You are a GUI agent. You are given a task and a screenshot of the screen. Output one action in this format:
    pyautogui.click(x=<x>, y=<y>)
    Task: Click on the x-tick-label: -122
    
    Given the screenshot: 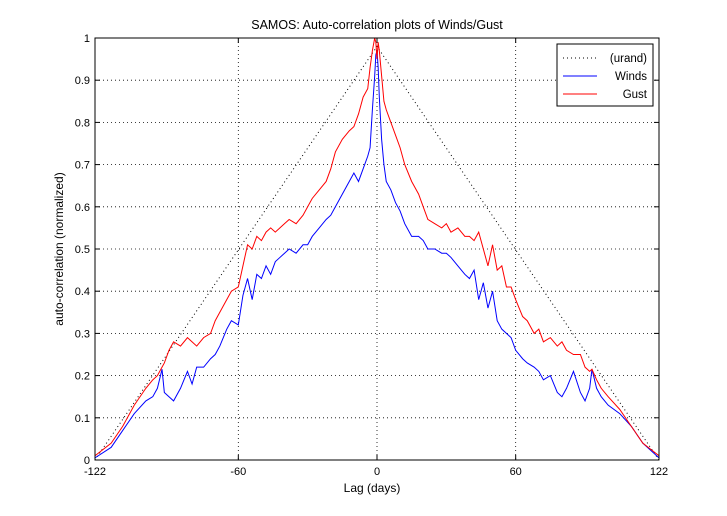 What is the action you would take?
    pyautogui.click(x=95, y=472)
    